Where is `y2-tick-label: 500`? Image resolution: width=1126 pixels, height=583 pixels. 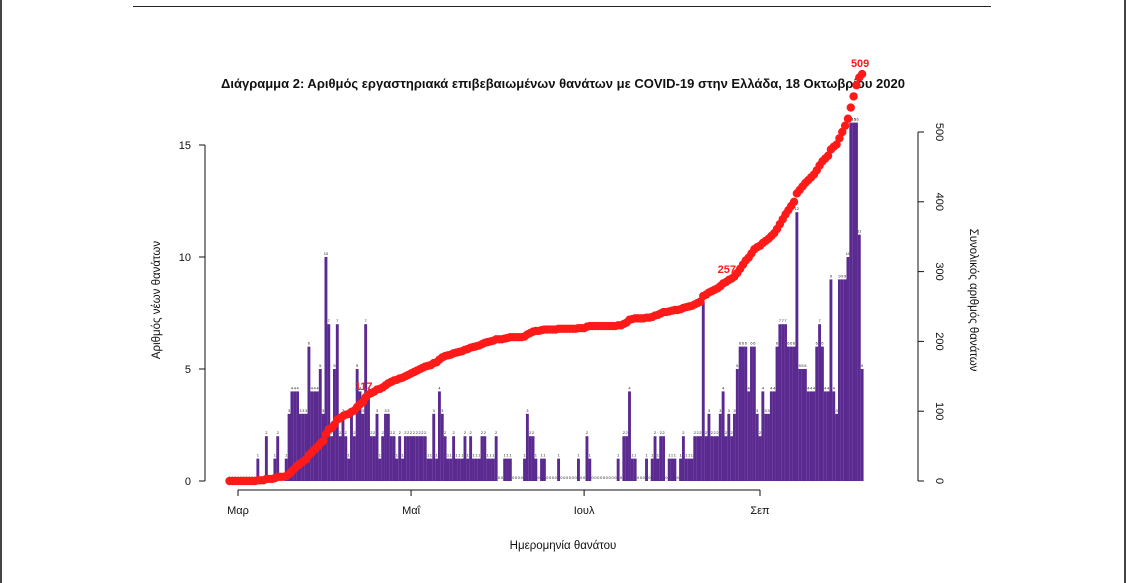 y2-tick-label: 500 is located at coordinates (939, 132).